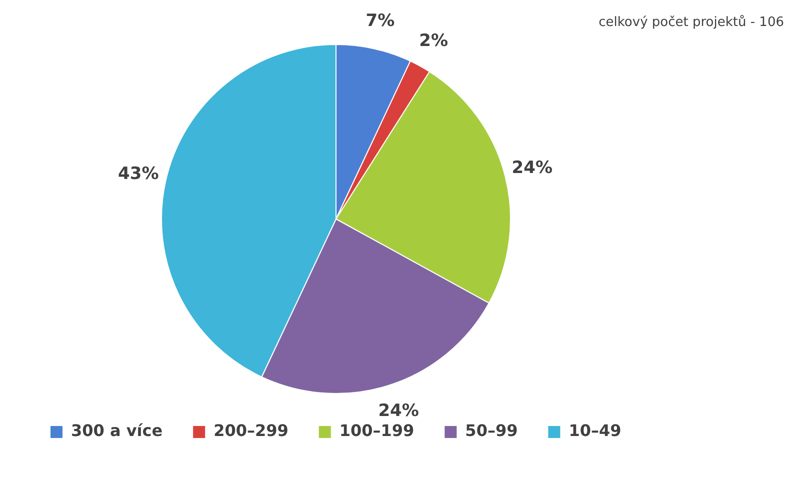 The width and height of the screenshot is (792, 480). I want to click on legend-label: 200–299, so click(251, 430).